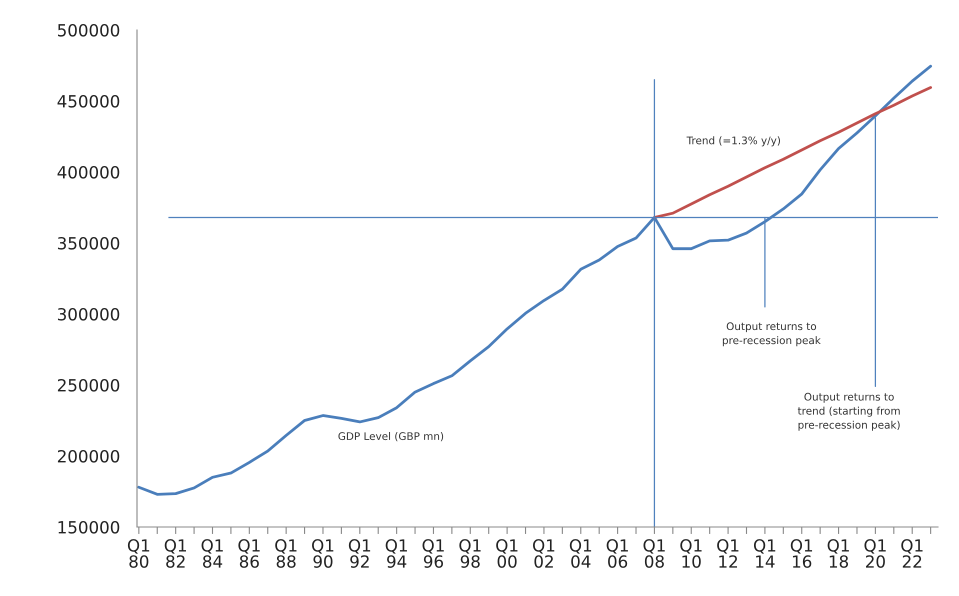 This screenshot has height=596, width=959. Describe the element at coordinates (139, 553) in the screenshot. I see `x-tick-label: Q1 80` at that location.